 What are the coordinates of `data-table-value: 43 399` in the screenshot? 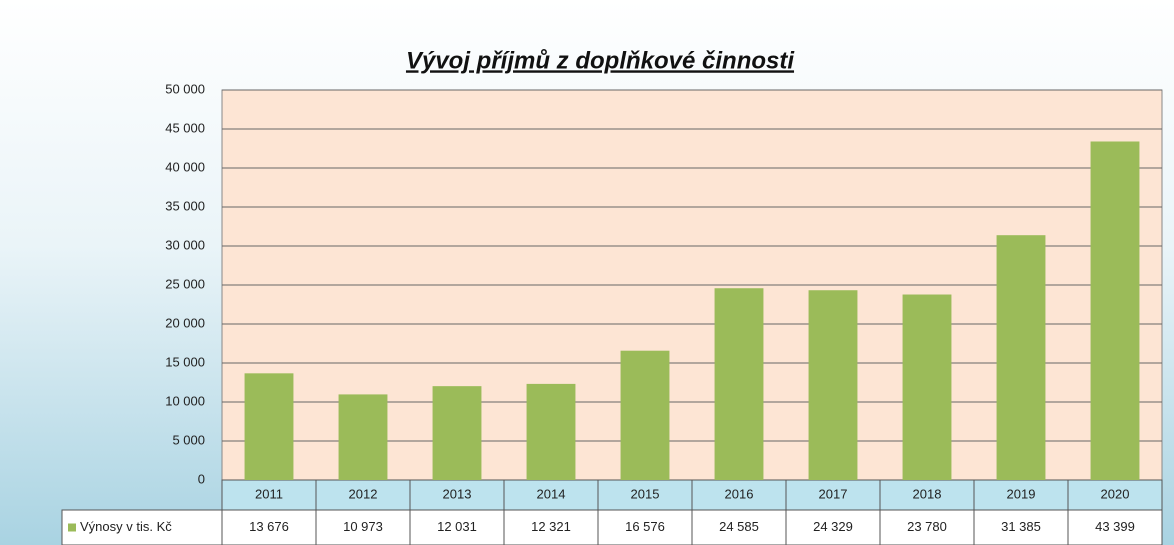 It's located at (1115, 526).